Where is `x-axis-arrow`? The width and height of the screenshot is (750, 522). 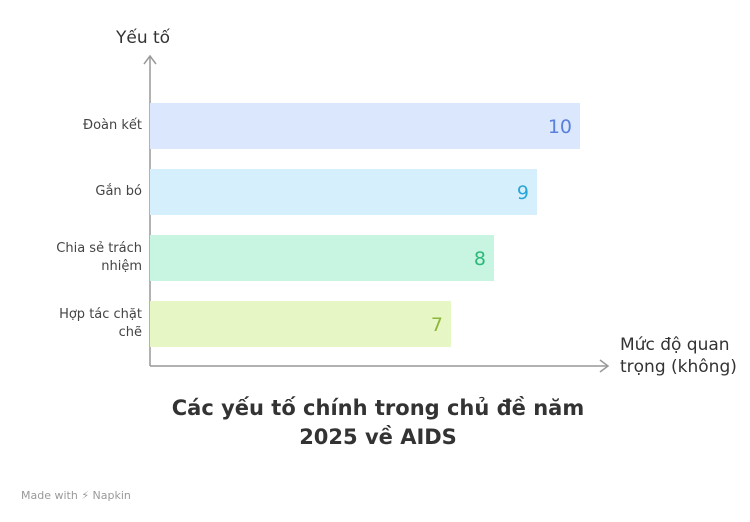 x-axis-arrow is located at coordinates (604, 366).